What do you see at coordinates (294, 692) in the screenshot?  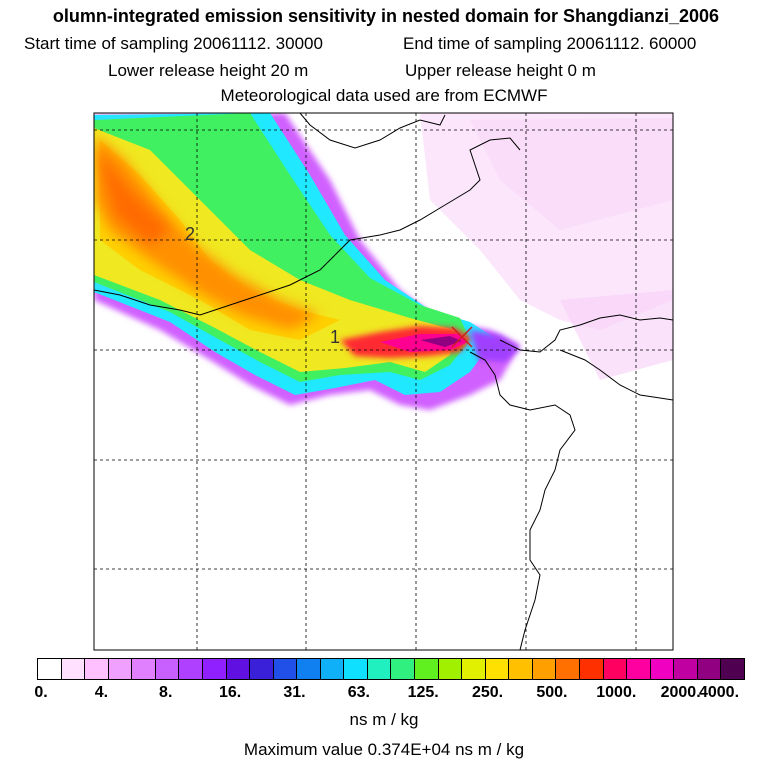 I see `legend-tick-label: 31.` at bounding box center [294, 692].